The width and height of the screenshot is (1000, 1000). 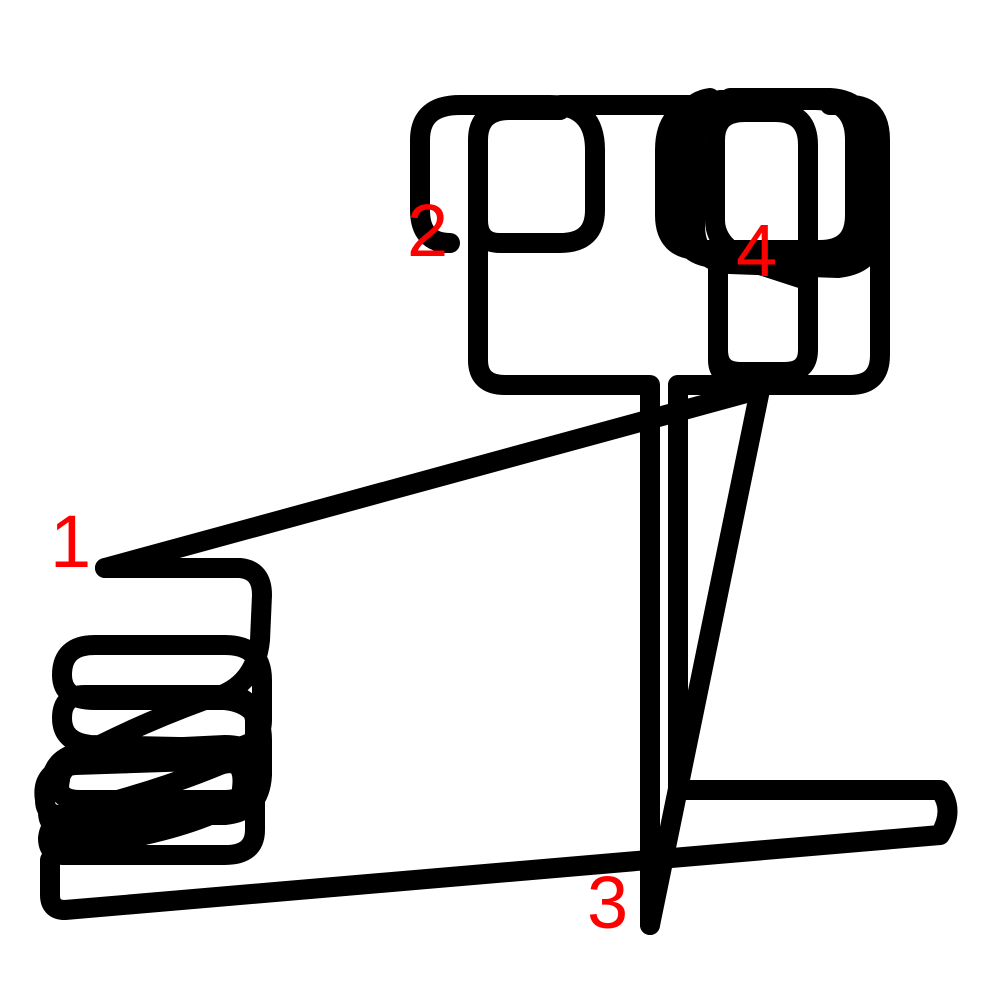 What do you see at coordinates (756, 250) in the screenshot?
I see `point-label-4: 4` at bounding box center [756, 250].